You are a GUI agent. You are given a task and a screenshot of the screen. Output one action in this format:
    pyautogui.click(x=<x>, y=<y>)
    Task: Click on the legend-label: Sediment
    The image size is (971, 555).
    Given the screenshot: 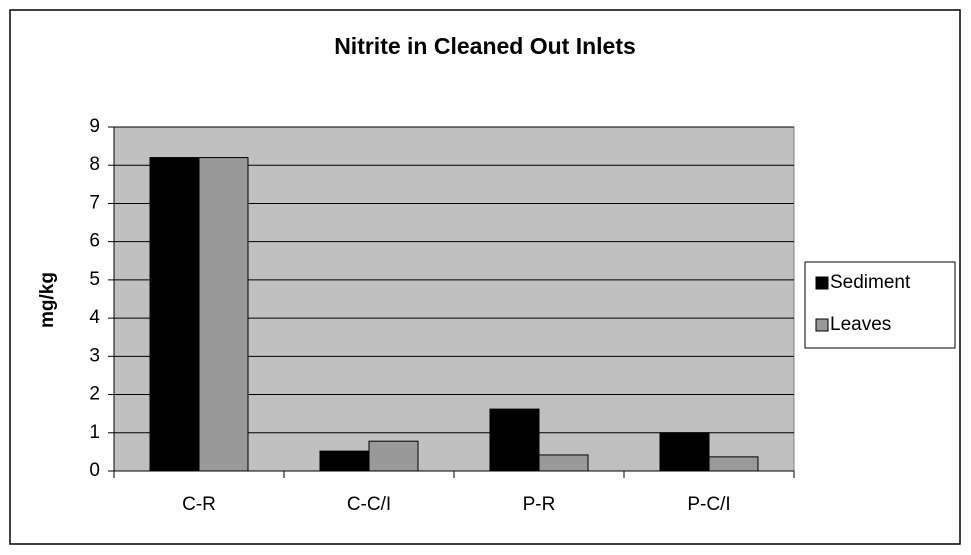 What is the action you would take?
    pyautogui.click(x=870, y=282)
    